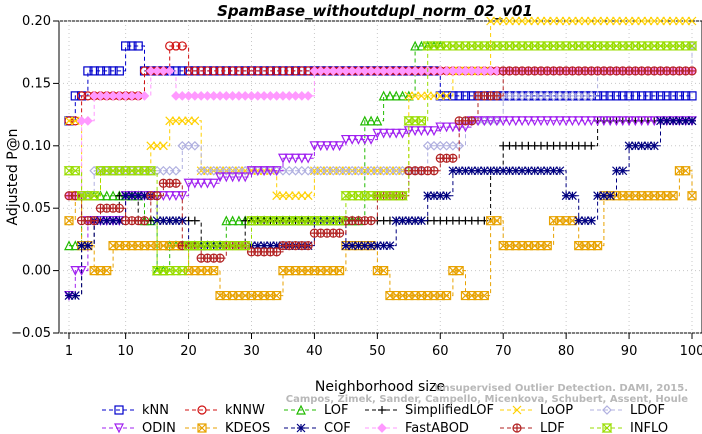 Image resolution: width=702 pixels, height=434 pixels. Describe the element at coordinates (36, 208) in the screenshot. I see `y-tick-label: 0.05` at that location.